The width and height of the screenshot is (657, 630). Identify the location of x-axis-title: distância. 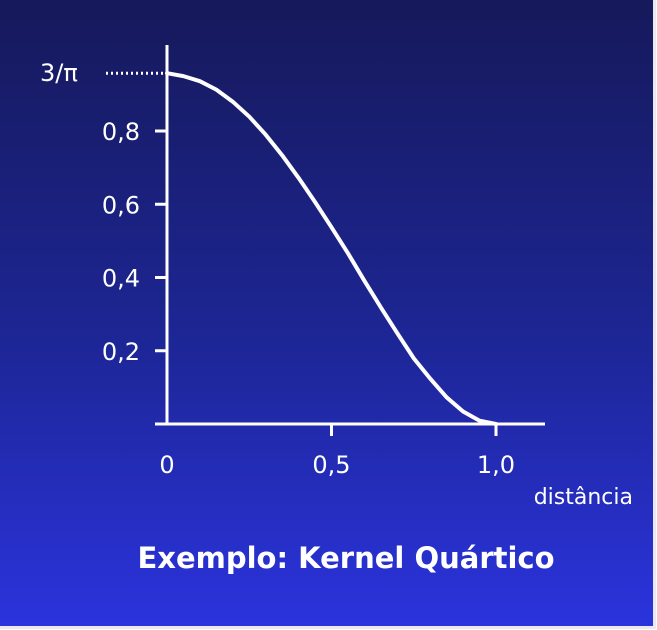
(583, 497).